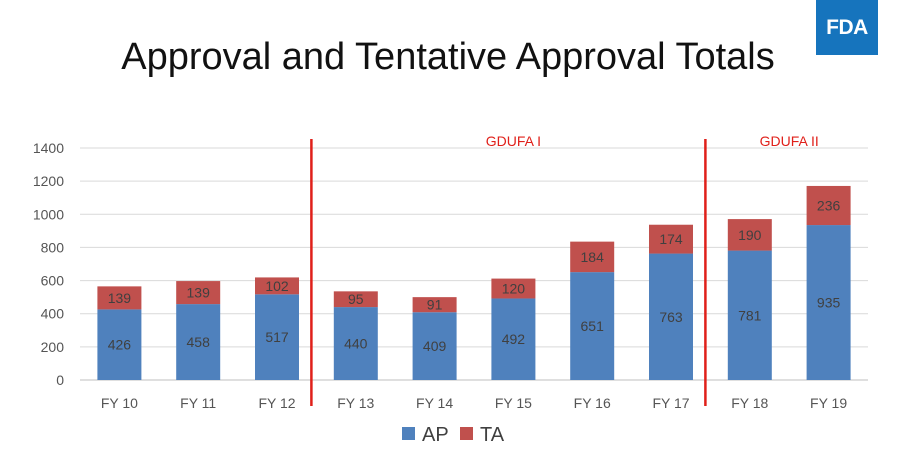  What do you see at coordinates (119, 403) in the screenshot?
I see `x-tick-label: FY 10` at bounding box center [119, 403].